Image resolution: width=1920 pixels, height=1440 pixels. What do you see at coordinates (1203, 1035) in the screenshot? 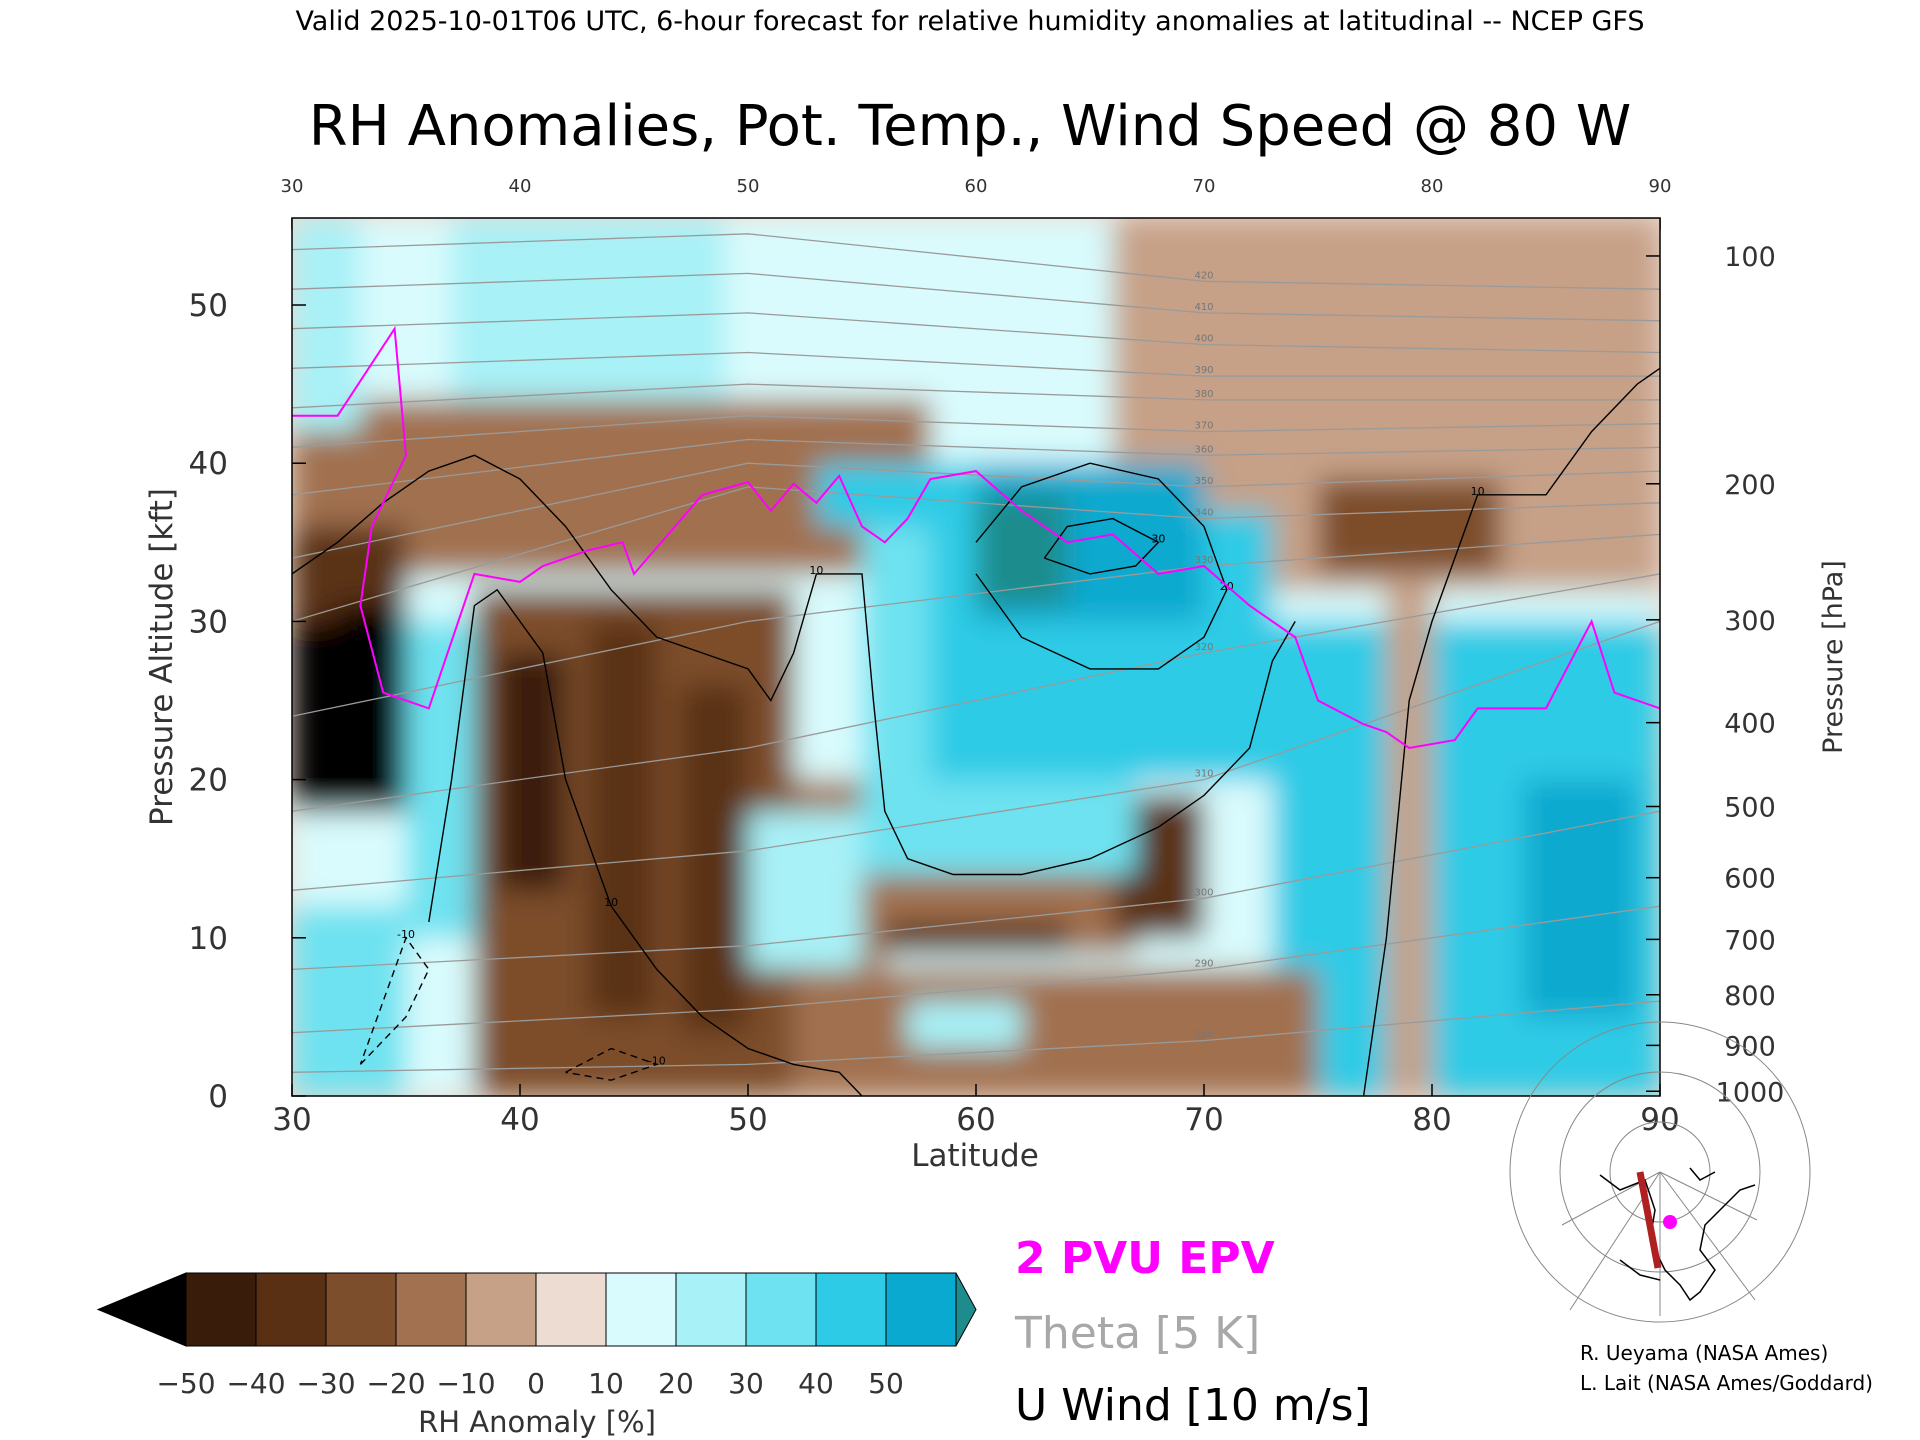
I see `theta-label: 280` at bounding box center [1203, 1035].